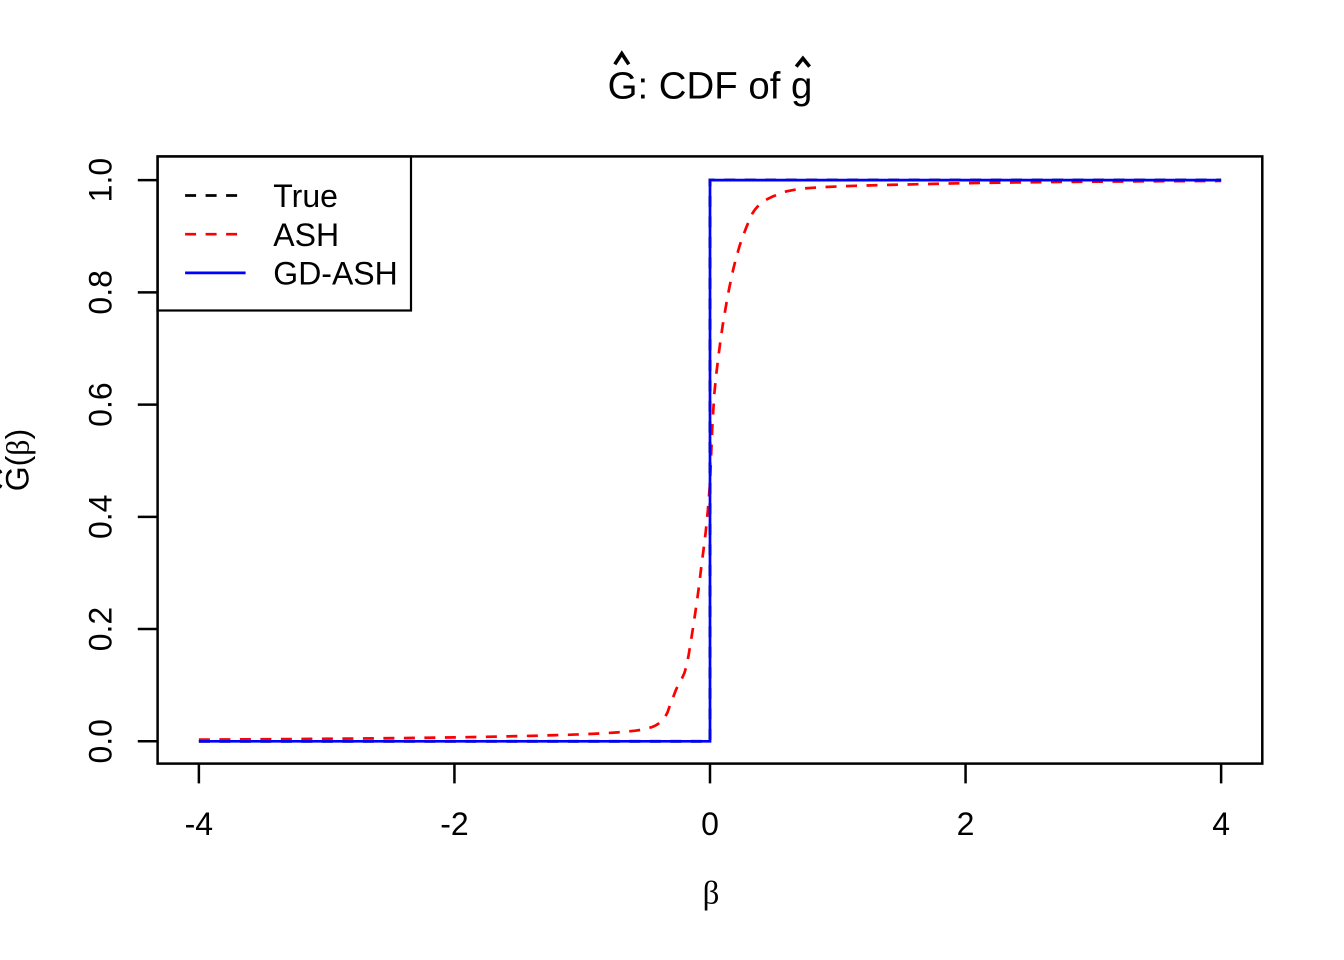 This screenshot has height=960, width=1344. I want to click on x-tick-label: 0, so click(710, 824).